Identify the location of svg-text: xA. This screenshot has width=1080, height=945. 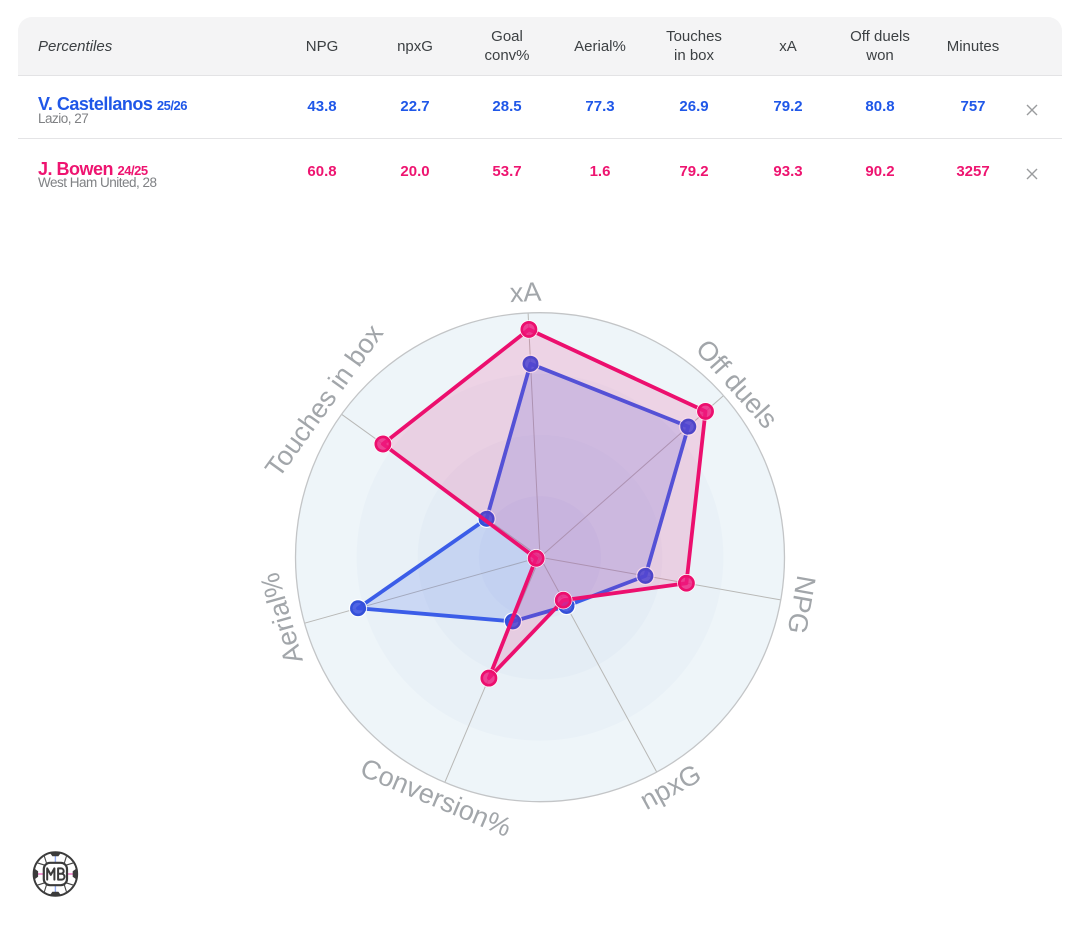
(525, 293).